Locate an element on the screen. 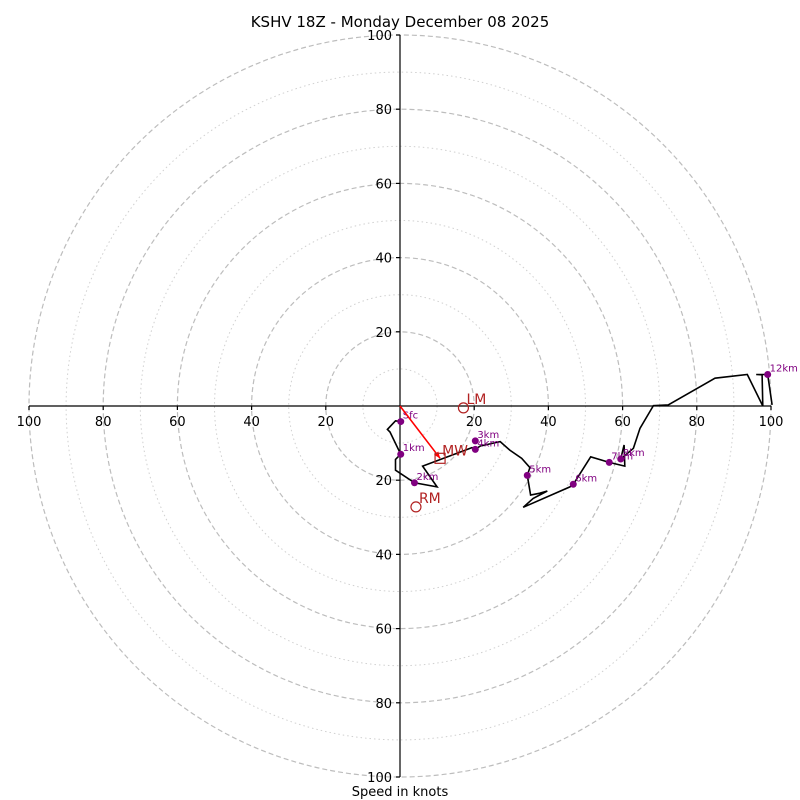 This screenshot has height=800, width=800. height-dot-6km is located at coordinates (573, 484).